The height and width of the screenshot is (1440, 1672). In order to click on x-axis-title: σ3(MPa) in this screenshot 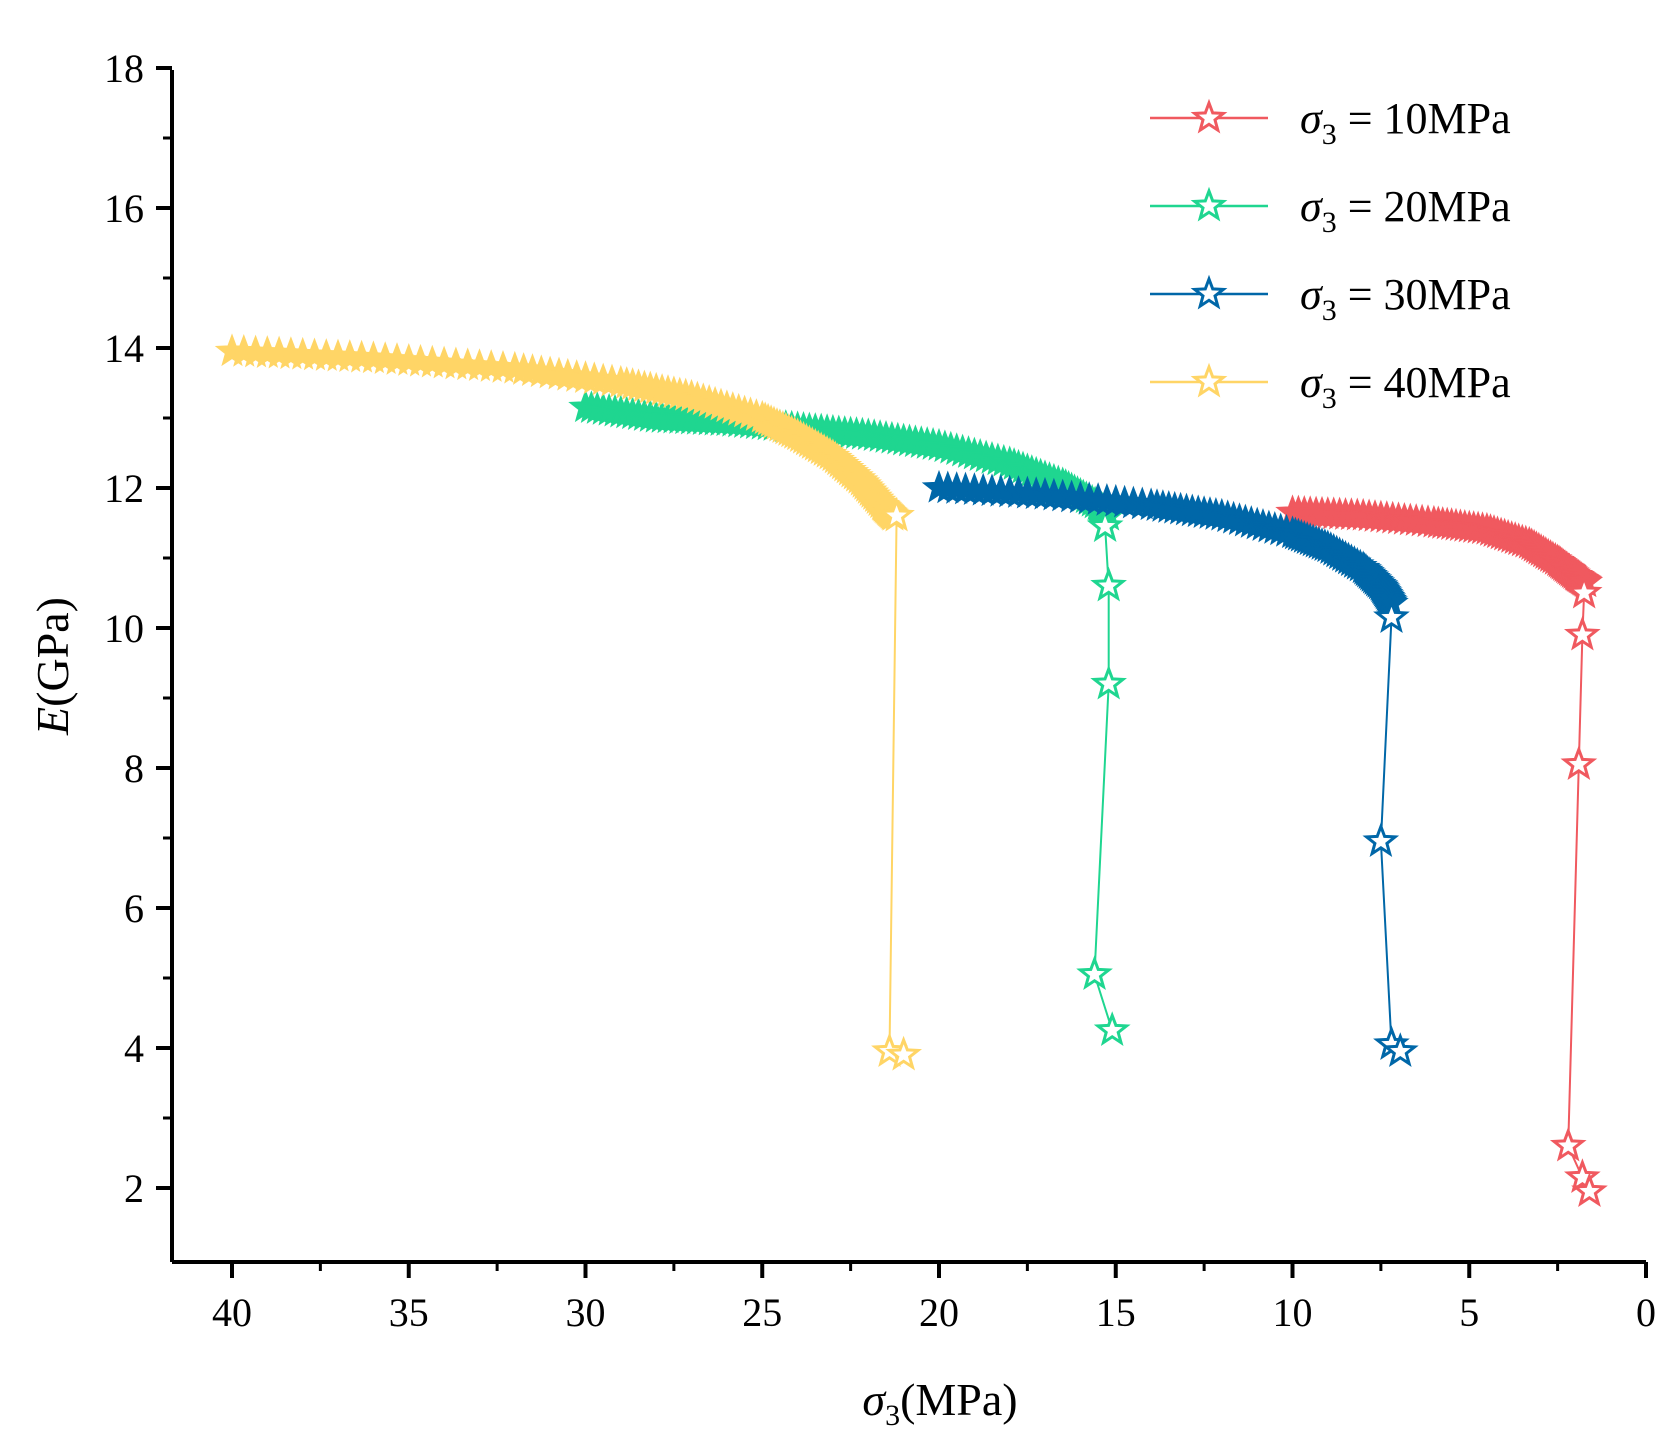, I will do `click(939, 1403)`.